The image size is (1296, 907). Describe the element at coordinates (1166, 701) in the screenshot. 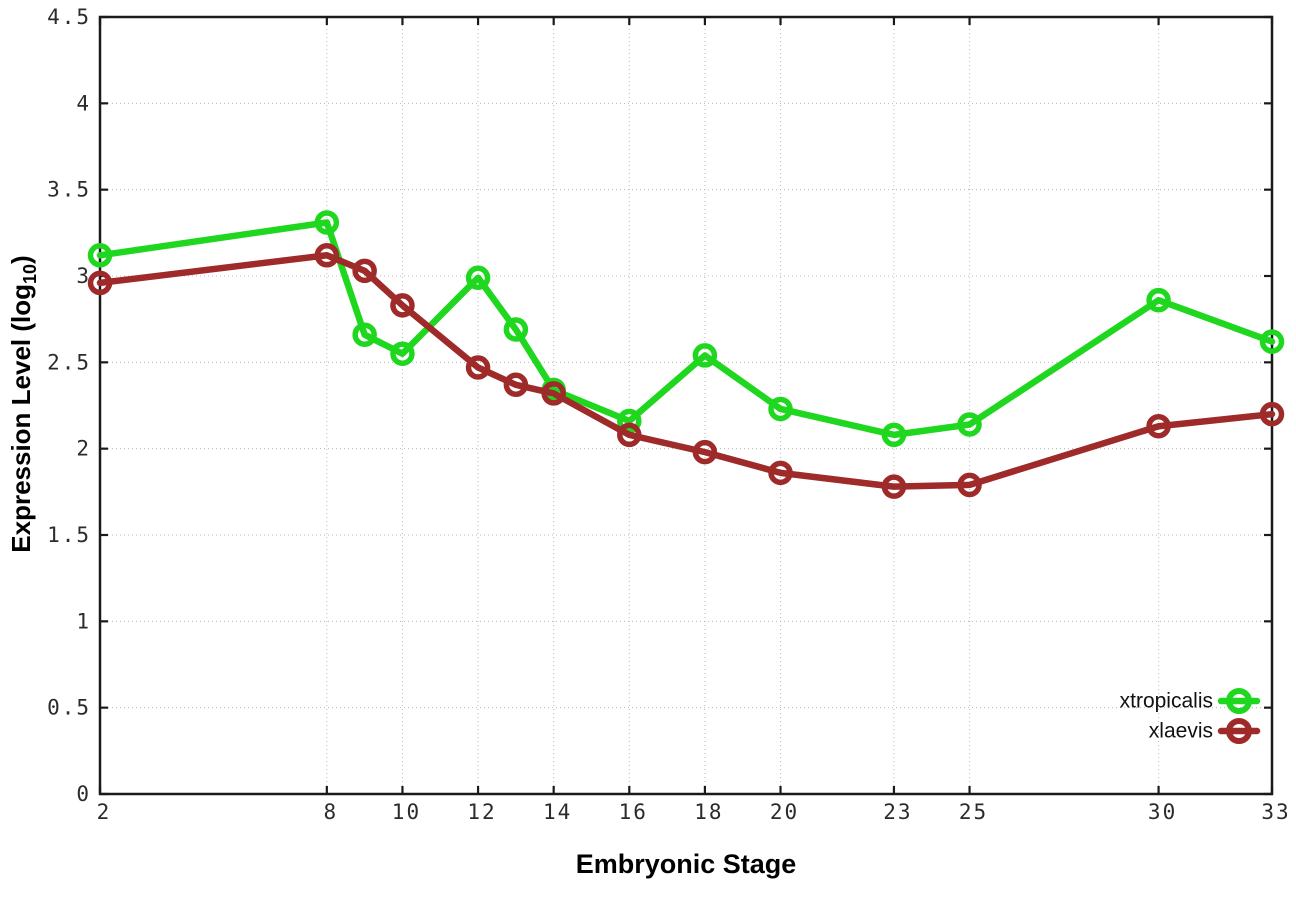

I see `legend-label-xtropicalis: xtropicalis` at that location.